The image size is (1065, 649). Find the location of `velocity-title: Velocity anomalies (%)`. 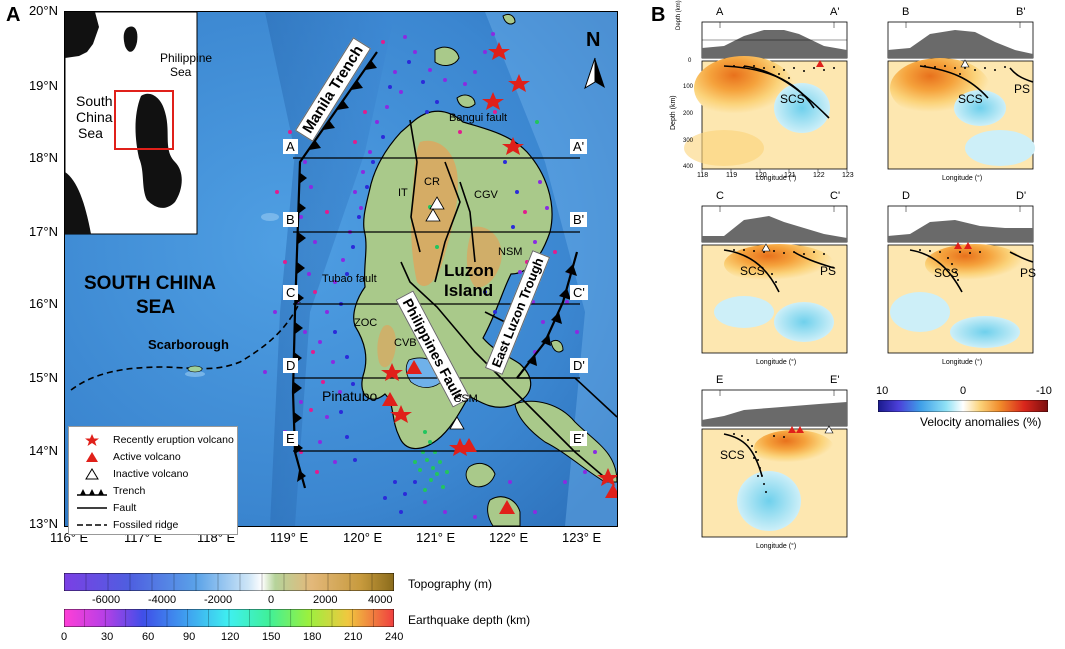

velocity-title: Velocity anomalies (%) is located at coordinates (981, 422).